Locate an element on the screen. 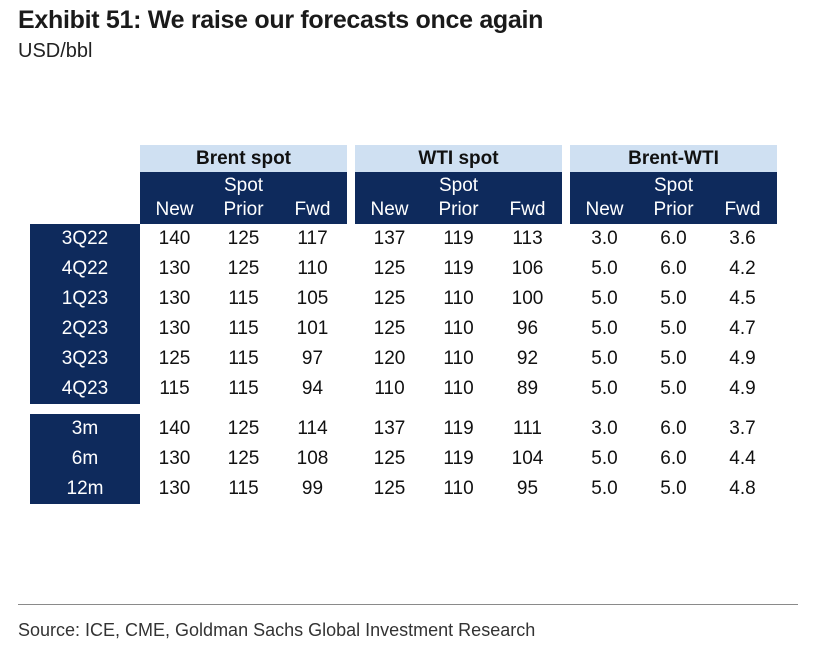 The height and width of the screenshot is (662, 835). table-cell: 3.0 is located at coordinates (604, 428).